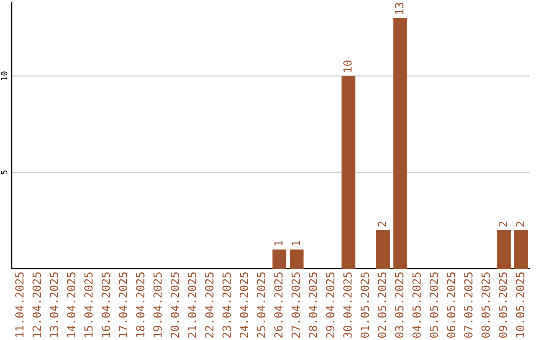 The width and height of the screenshot is (540, 340). What do you see at coordinates (382, 305) in the screenshot?
I see `x-tick-label: 02.05.2025` at bounding box center [382, 305].